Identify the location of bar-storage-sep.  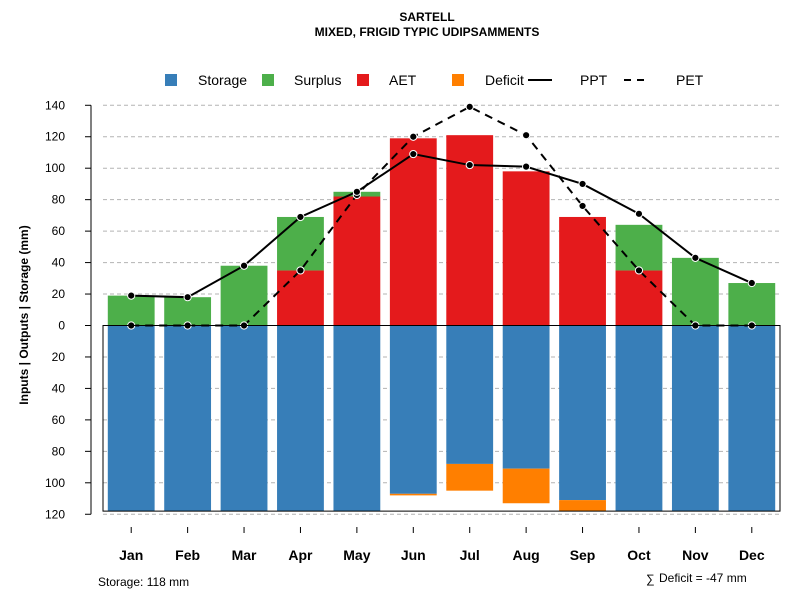
(582, 413).